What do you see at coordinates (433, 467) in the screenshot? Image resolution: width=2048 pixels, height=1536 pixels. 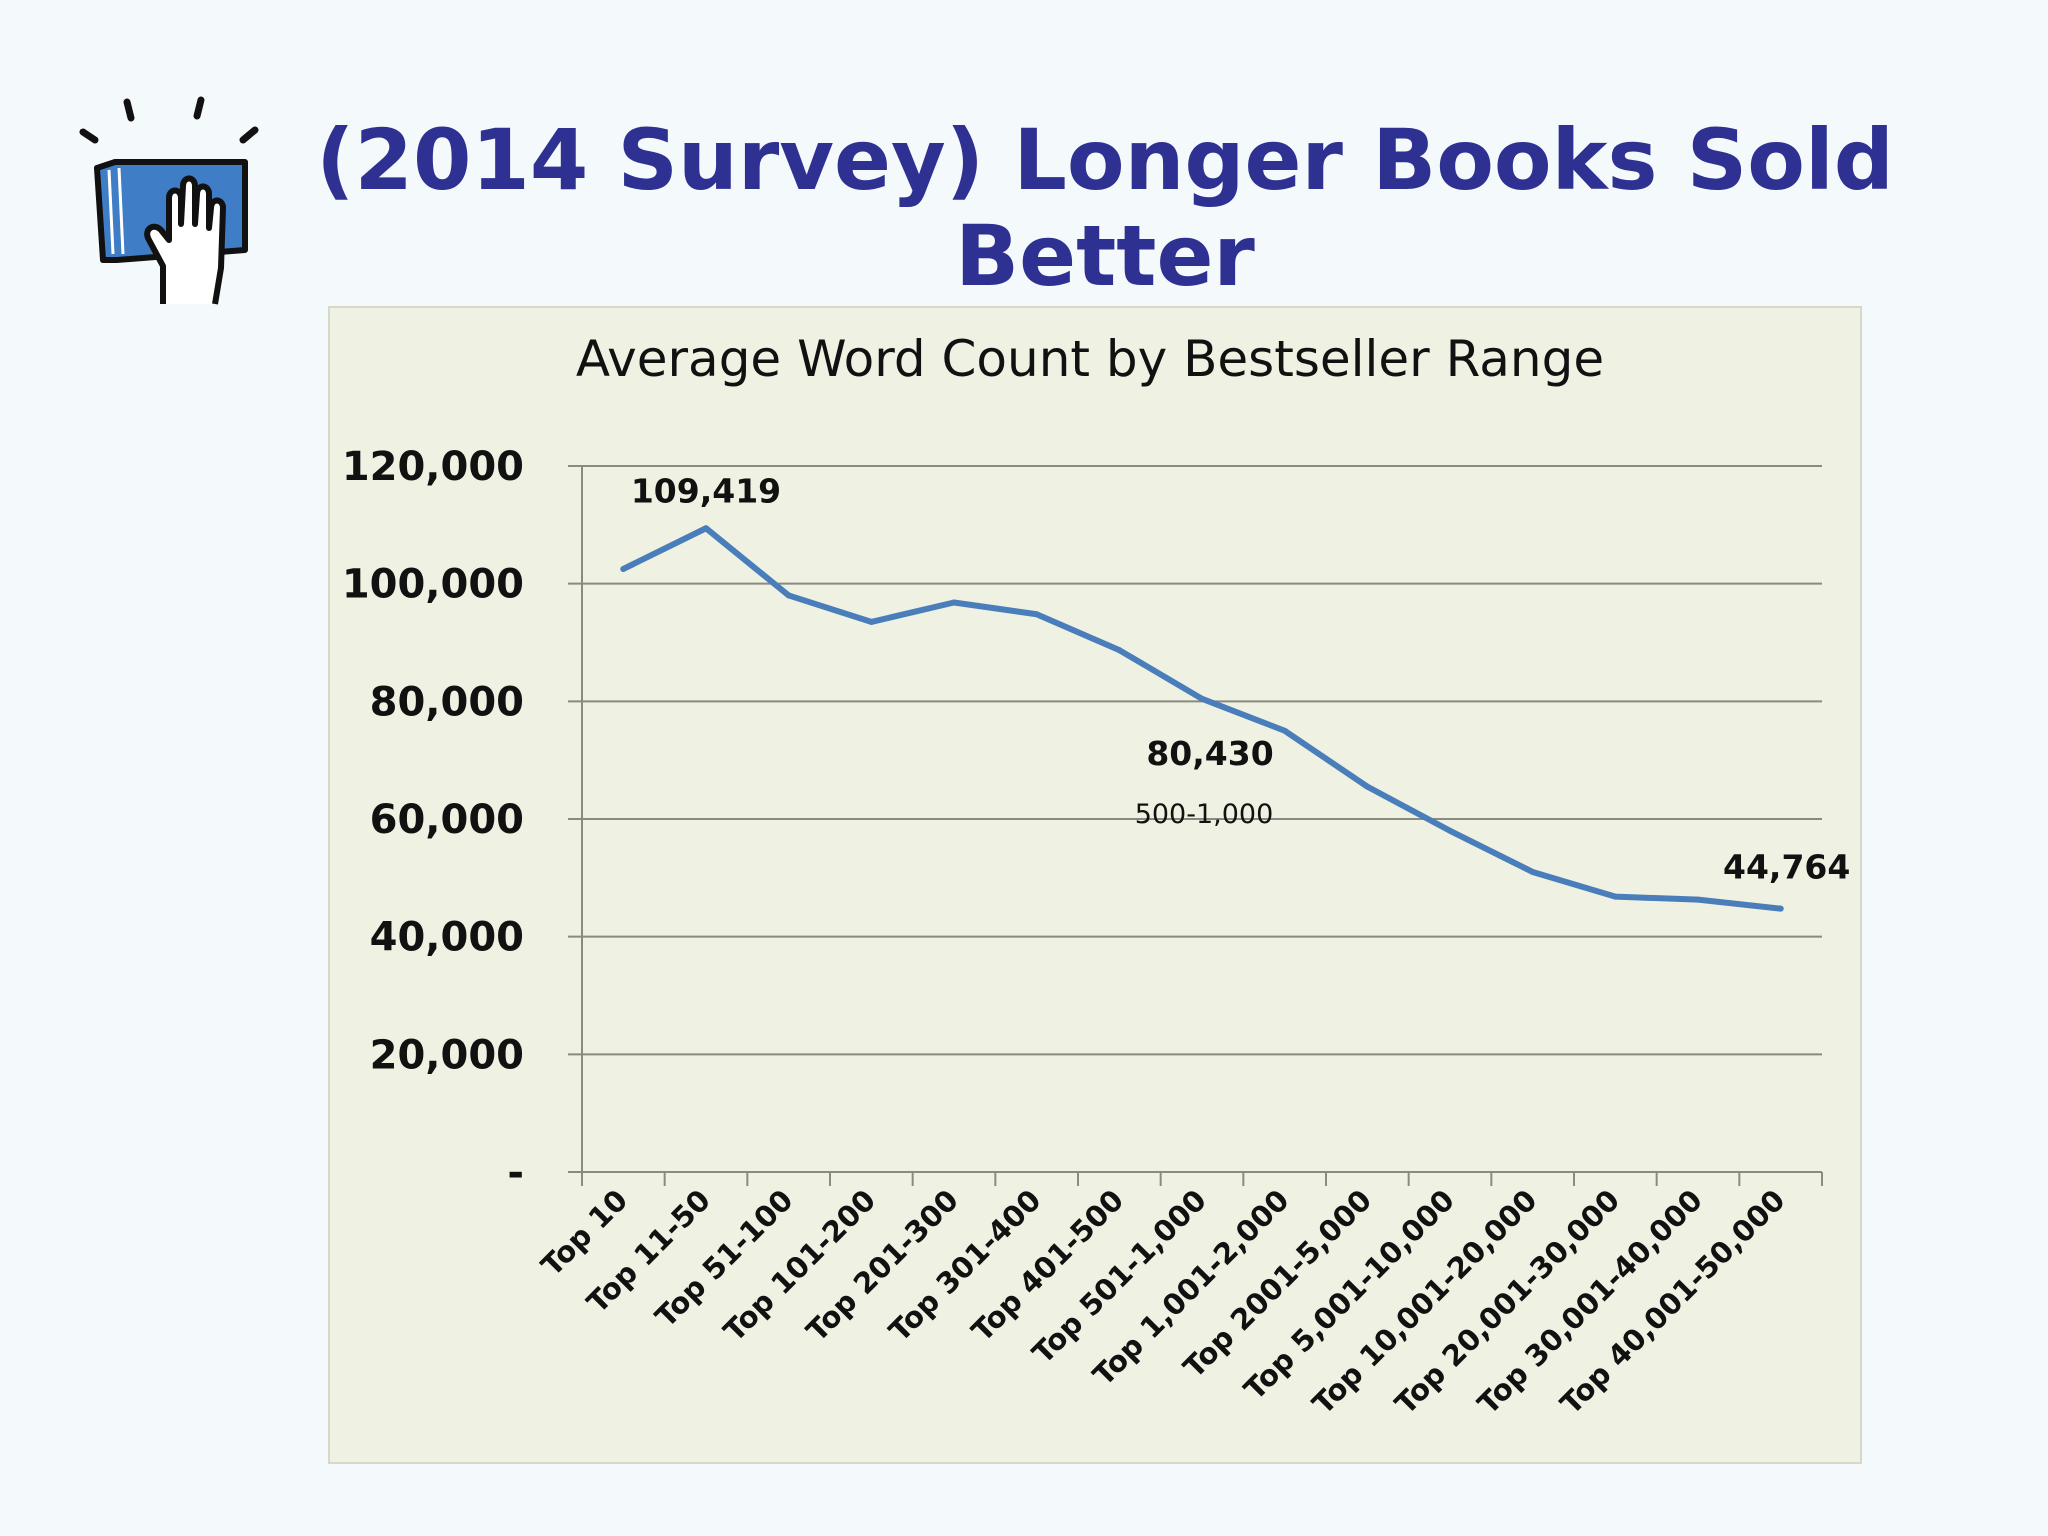 I see `y-tick-label: 120,000` at bounding box center [433, 467].